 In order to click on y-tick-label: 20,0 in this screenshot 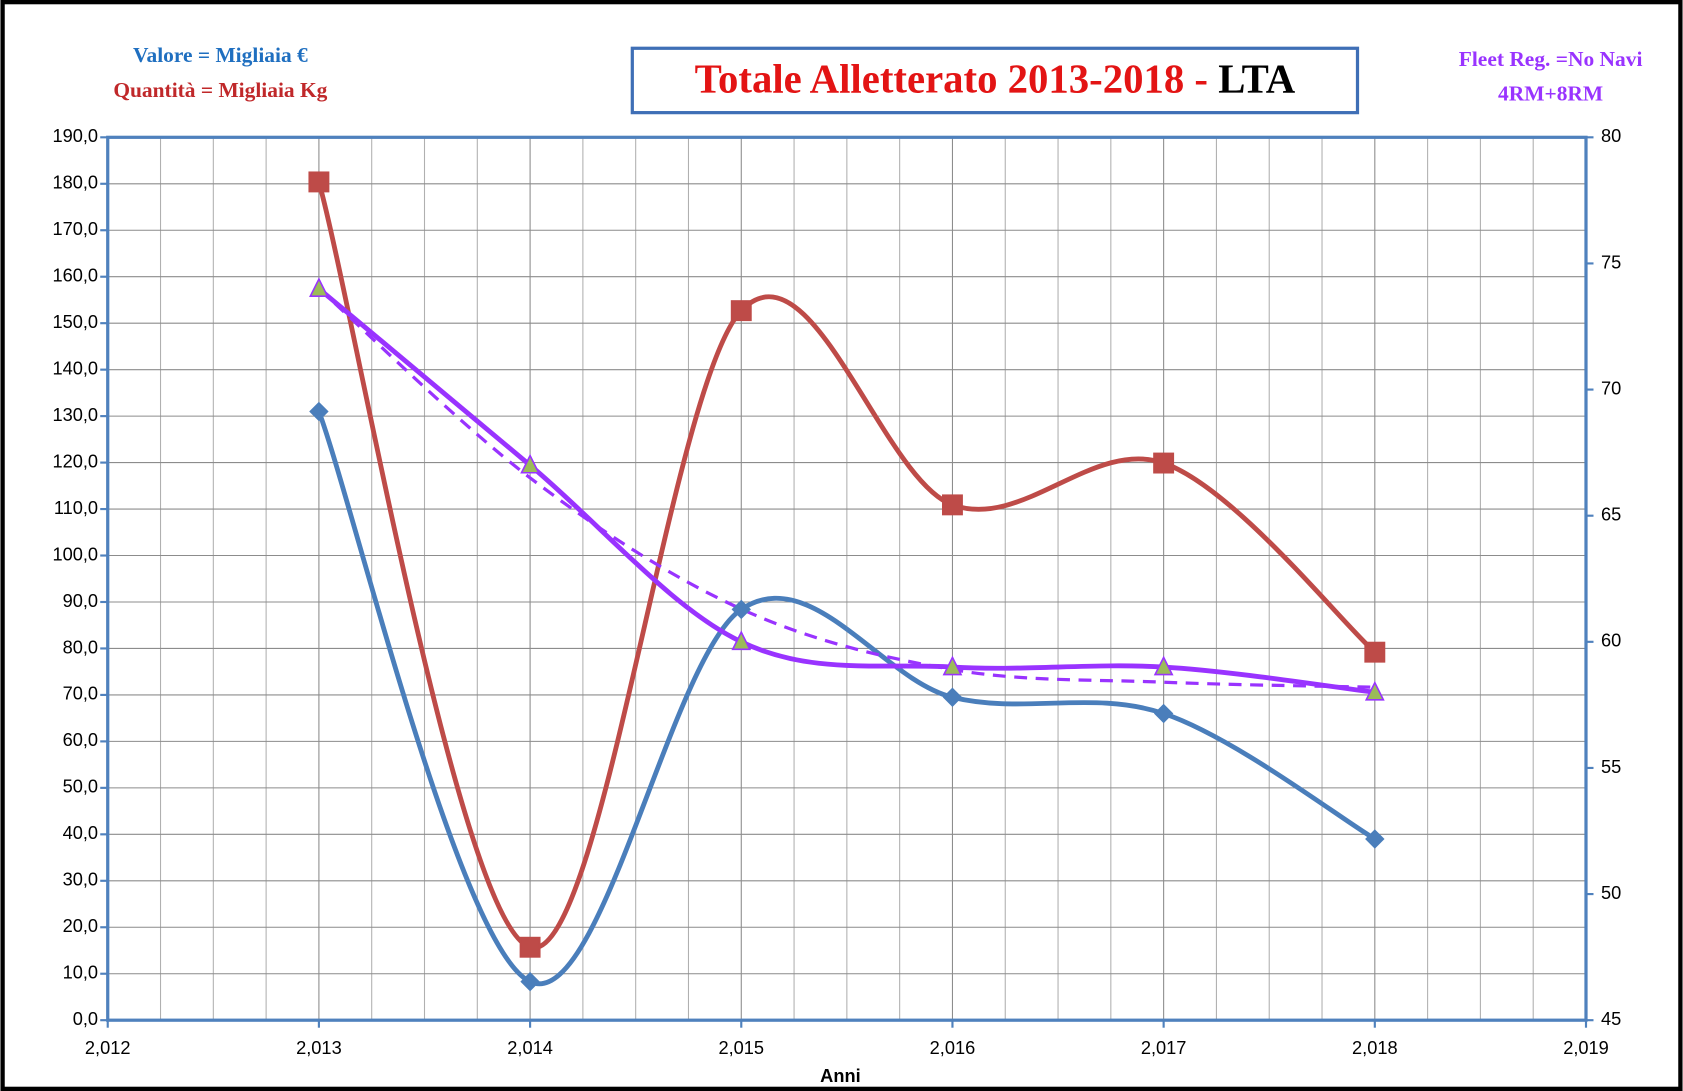, I will do `click(80, 925)`.